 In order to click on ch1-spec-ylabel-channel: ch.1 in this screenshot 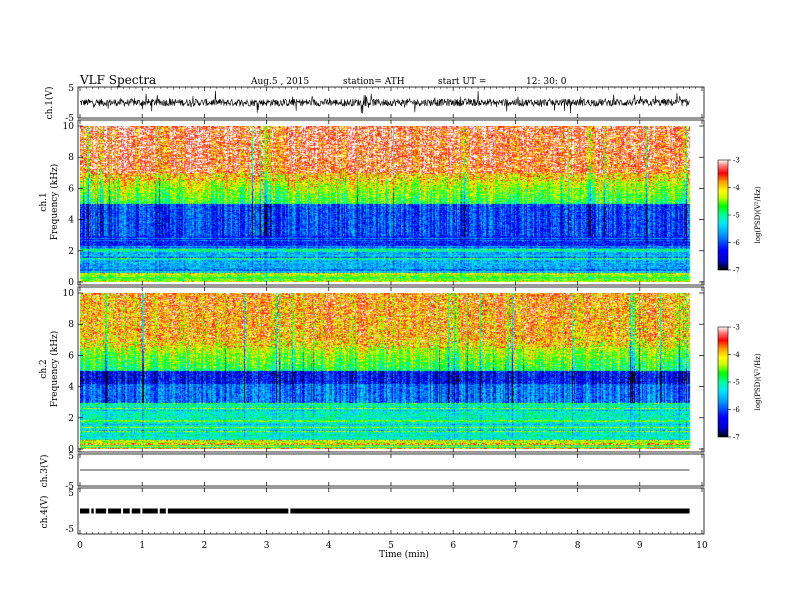, I will do `click(44, 201)`.